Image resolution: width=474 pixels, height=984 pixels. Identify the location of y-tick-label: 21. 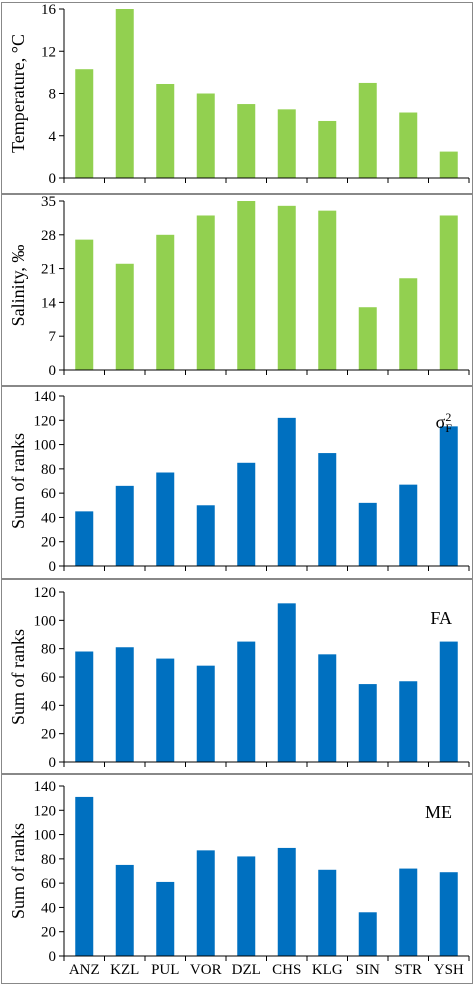
(48, 270).